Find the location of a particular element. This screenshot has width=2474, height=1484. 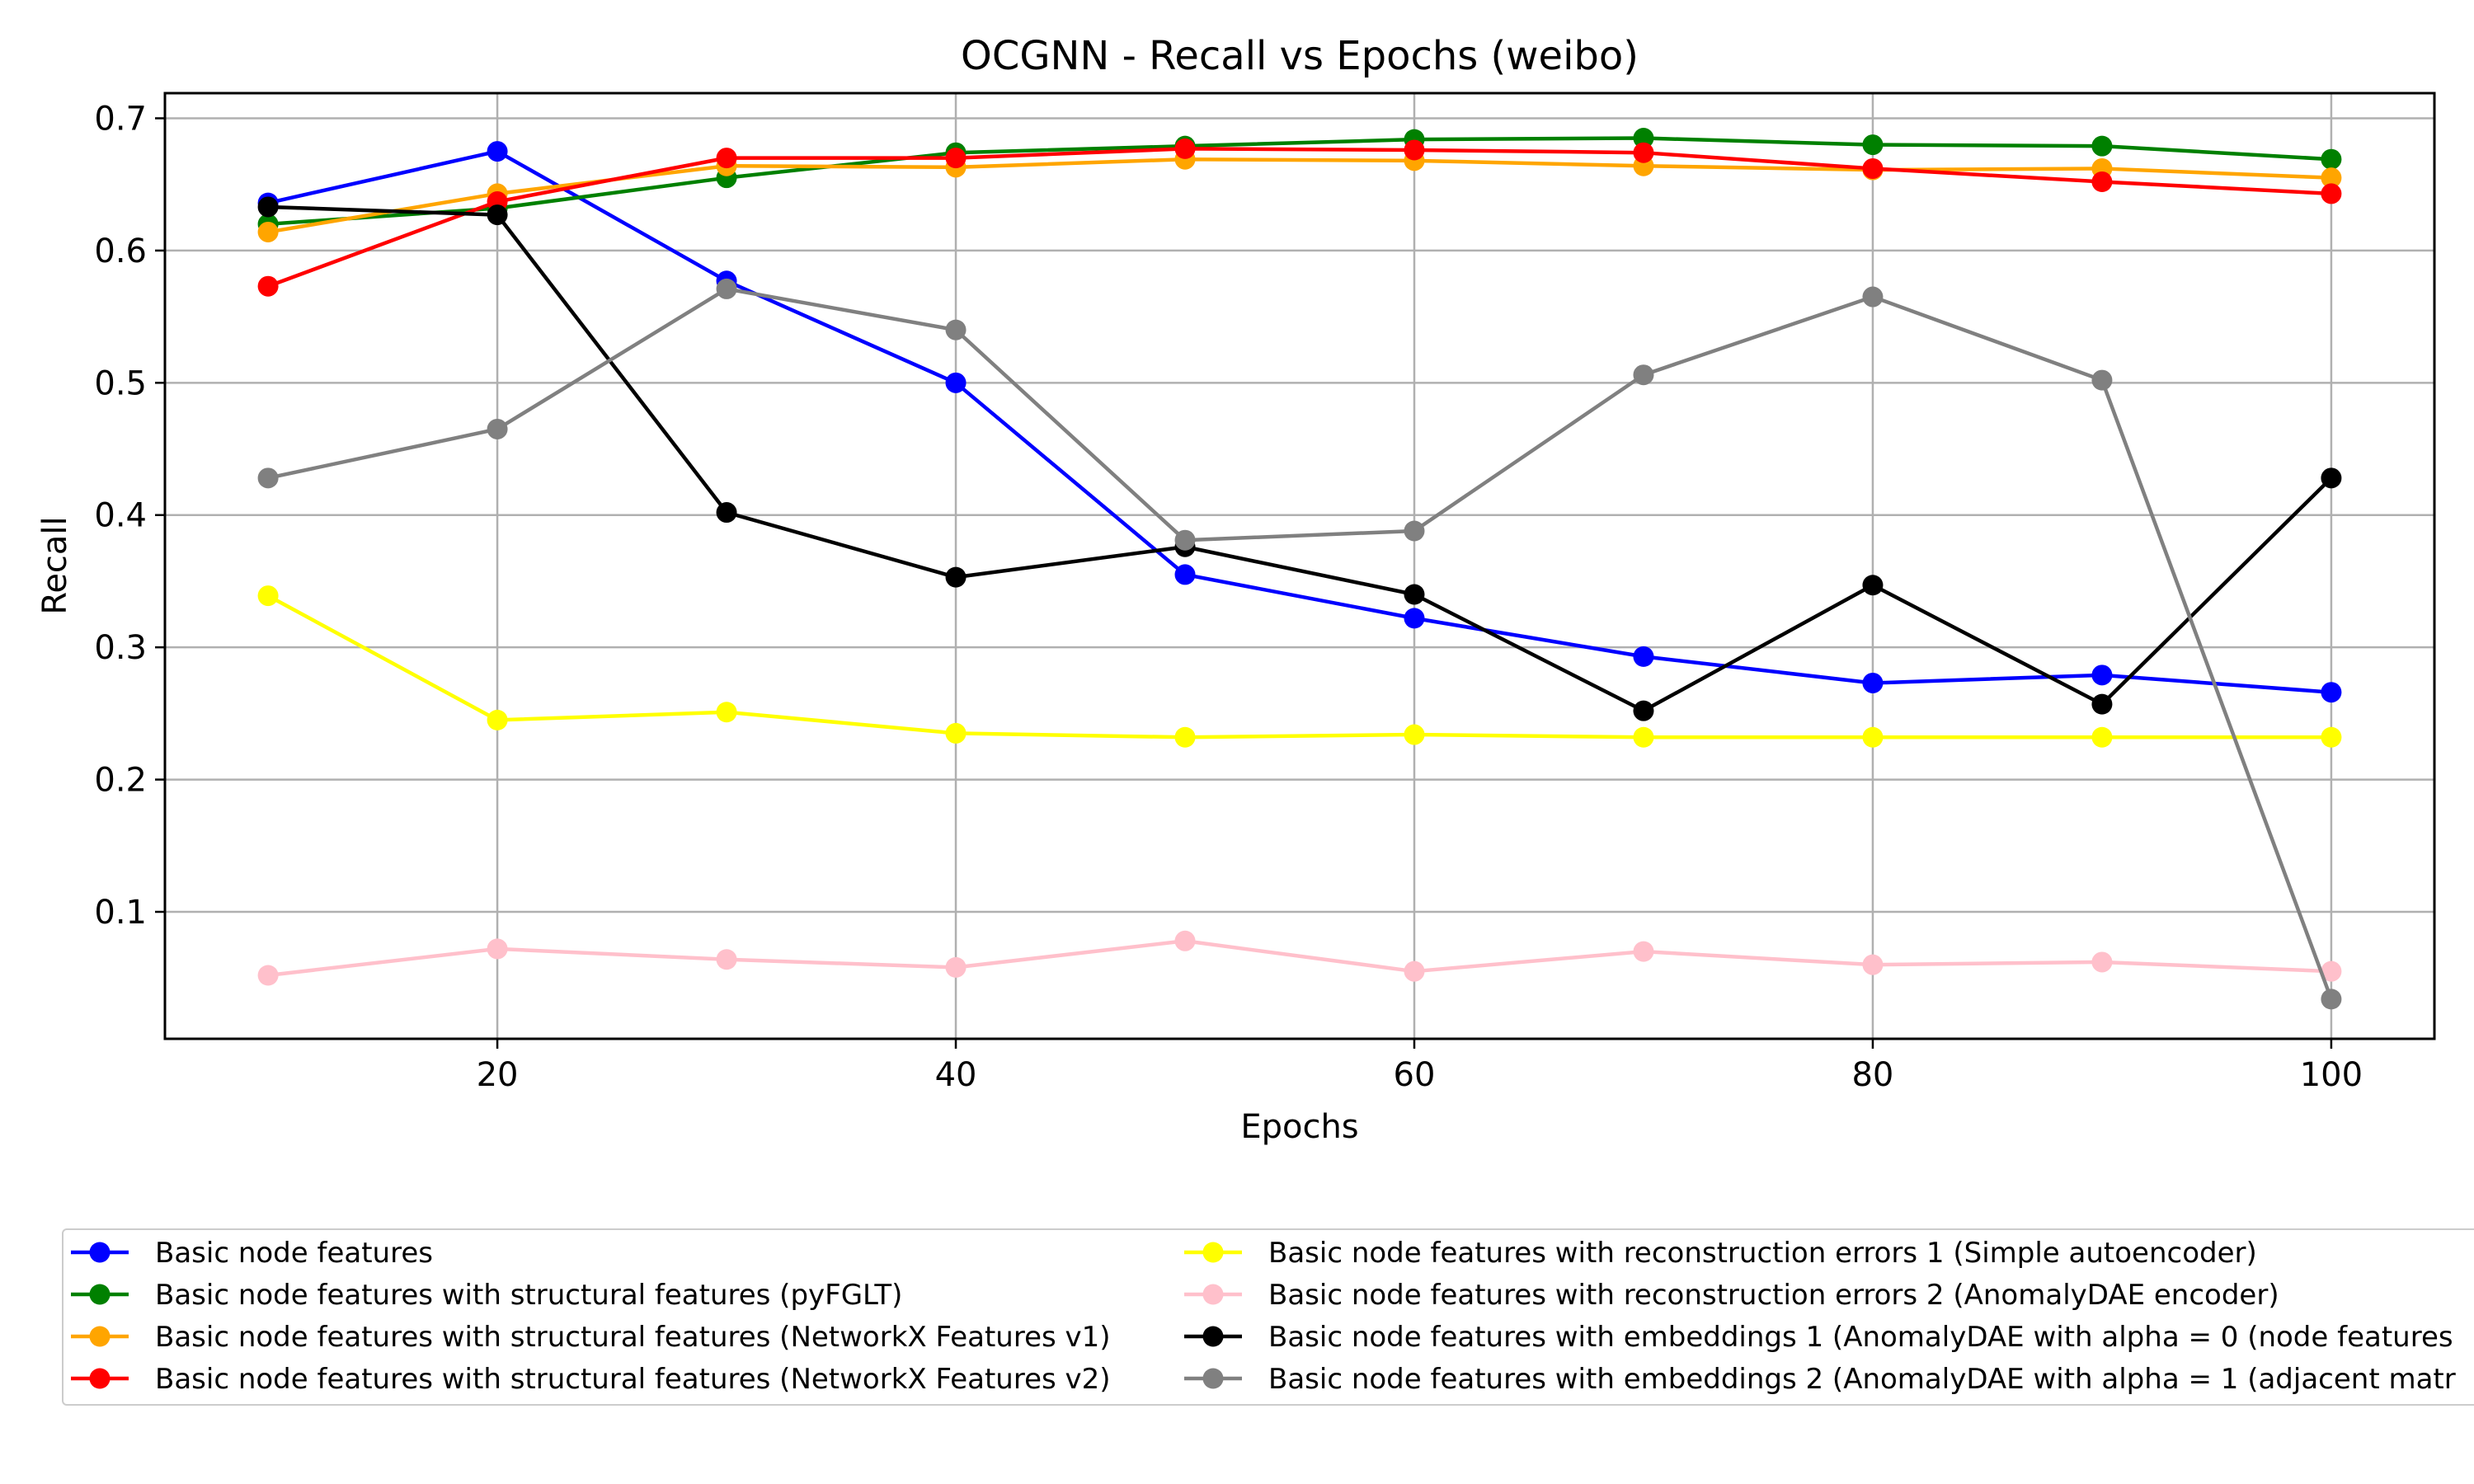

y-tick-label: 0.3 is located at coordinates (120, 648).